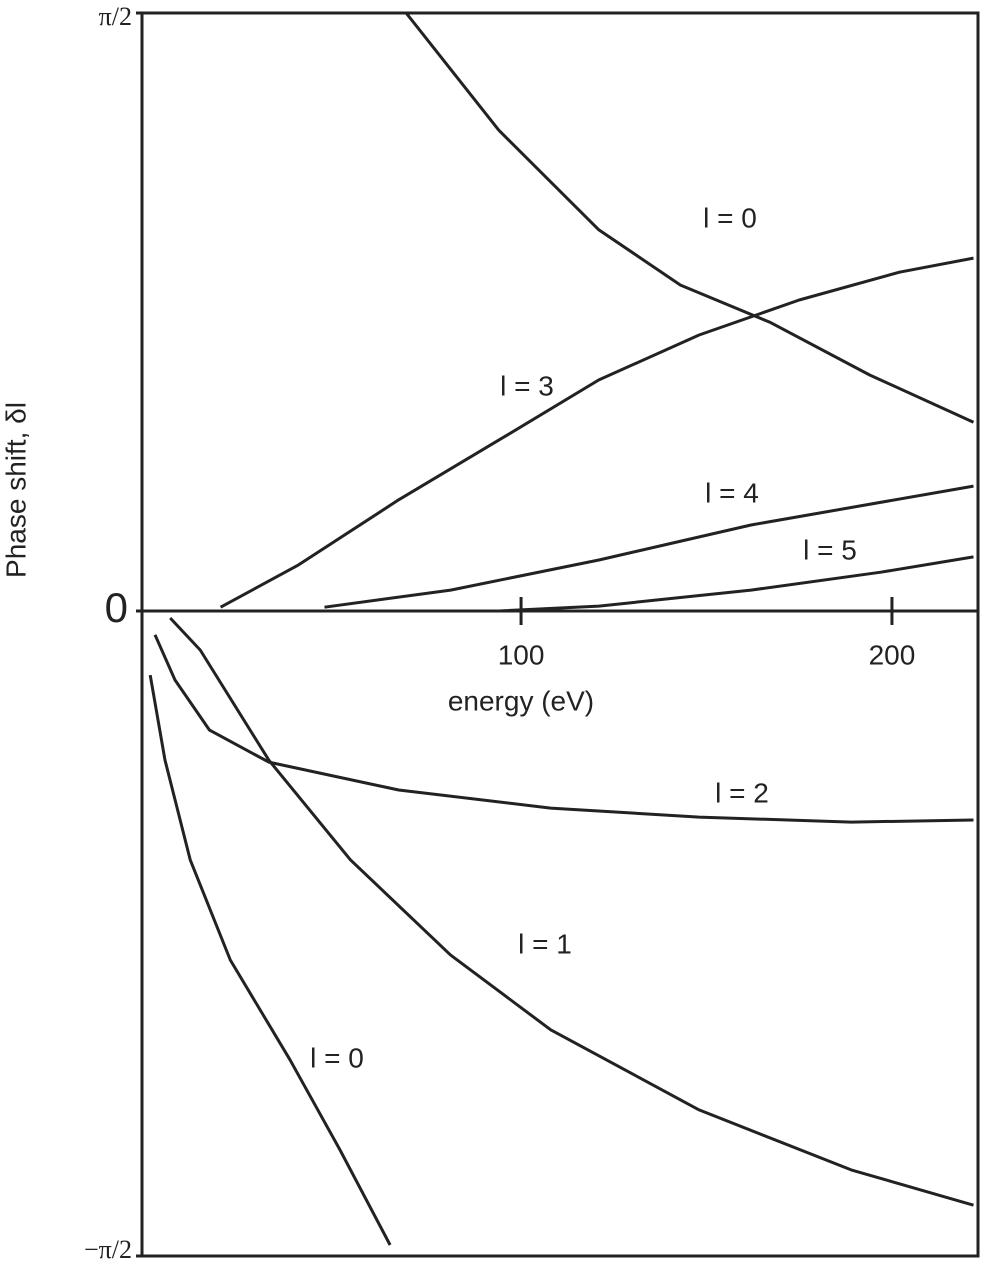  Describe the element at coordinates (115, 16) in the screenshot. I see `y-tick-label: π/2` at that location.